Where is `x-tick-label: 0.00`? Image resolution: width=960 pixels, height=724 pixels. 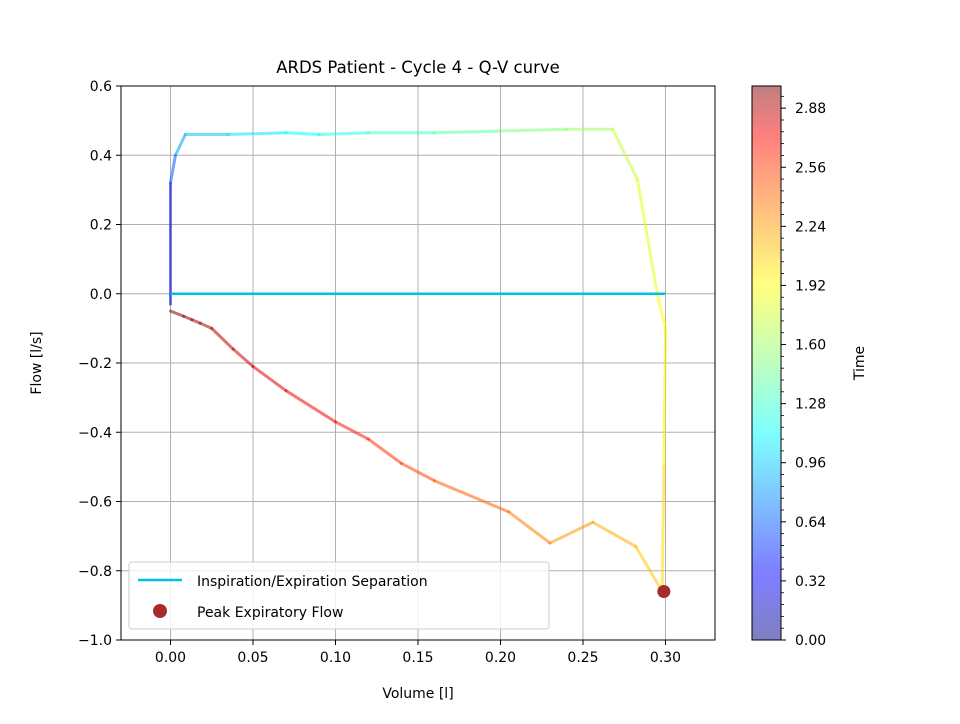 x-tick-label: 0.00 is located at coordinates (170, 658).